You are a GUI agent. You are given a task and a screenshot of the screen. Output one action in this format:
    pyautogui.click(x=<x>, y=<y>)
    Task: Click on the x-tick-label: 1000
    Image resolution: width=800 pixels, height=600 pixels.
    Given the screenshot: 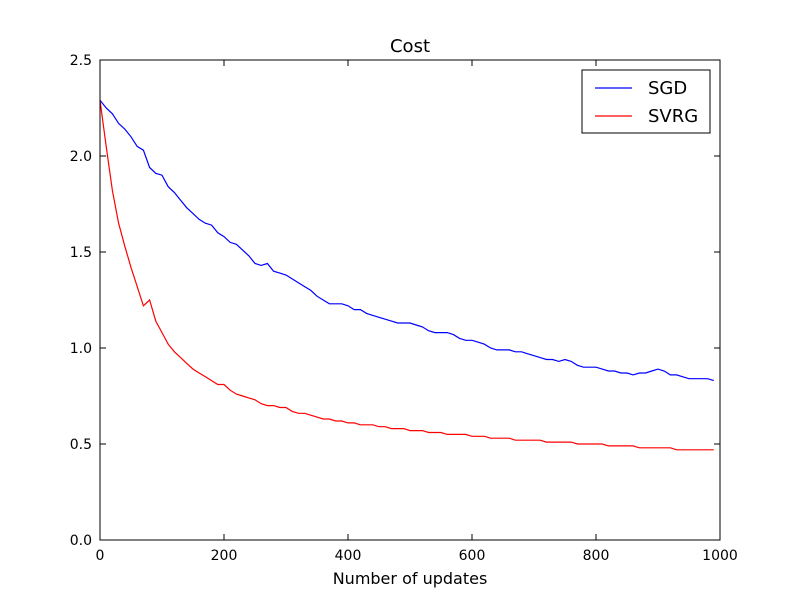 What is the action you would take?
    pyautogui.click(x=720, y=556)
    